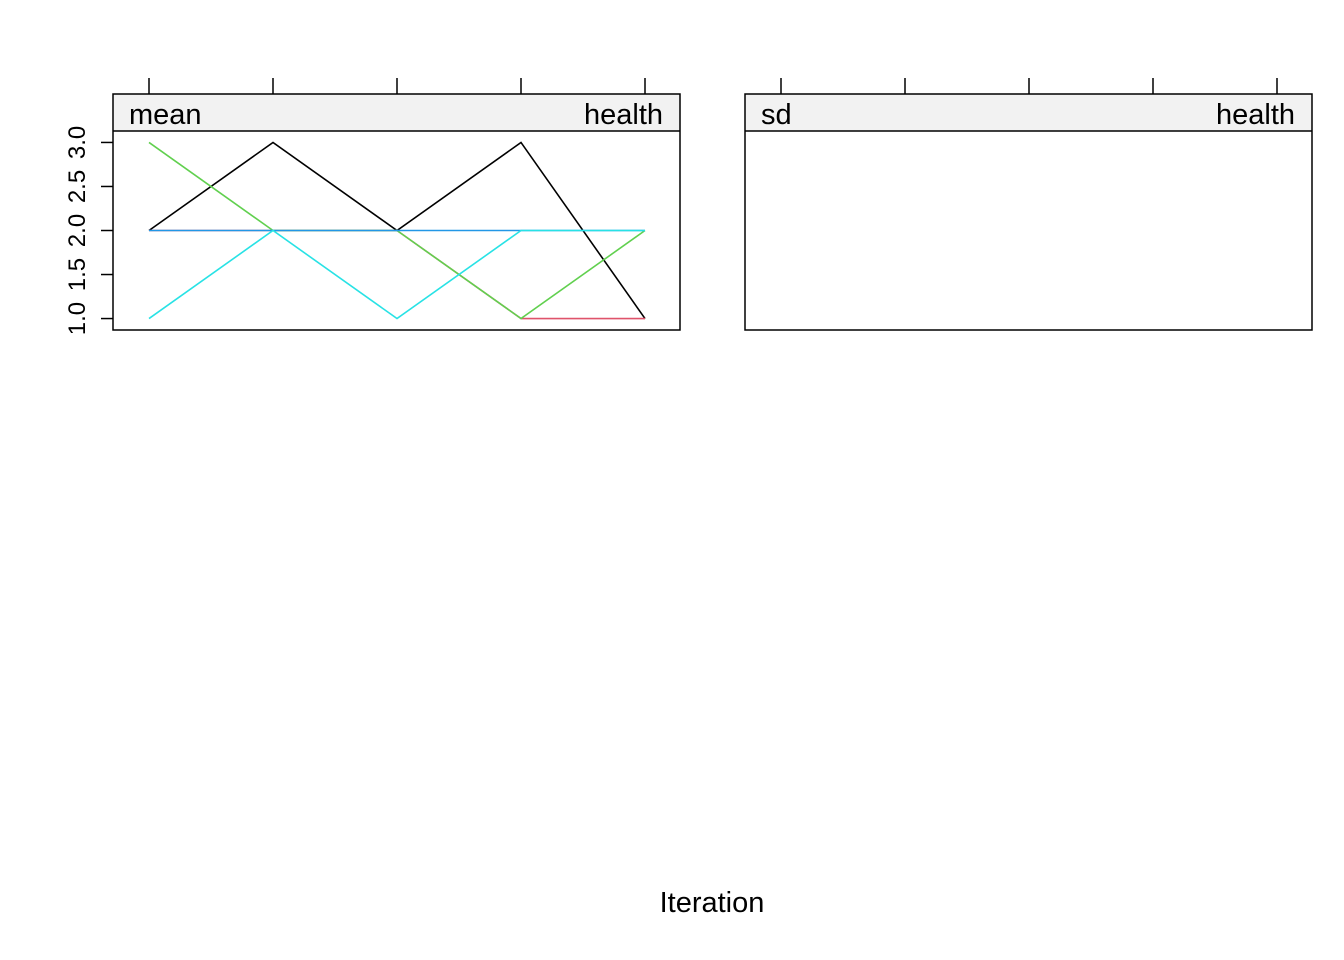 This screenshot has height=960, width=1344. Describe the element at coordinates (77, 186) in the screenshot. I see `y-tick-label: 2.5` at that location.